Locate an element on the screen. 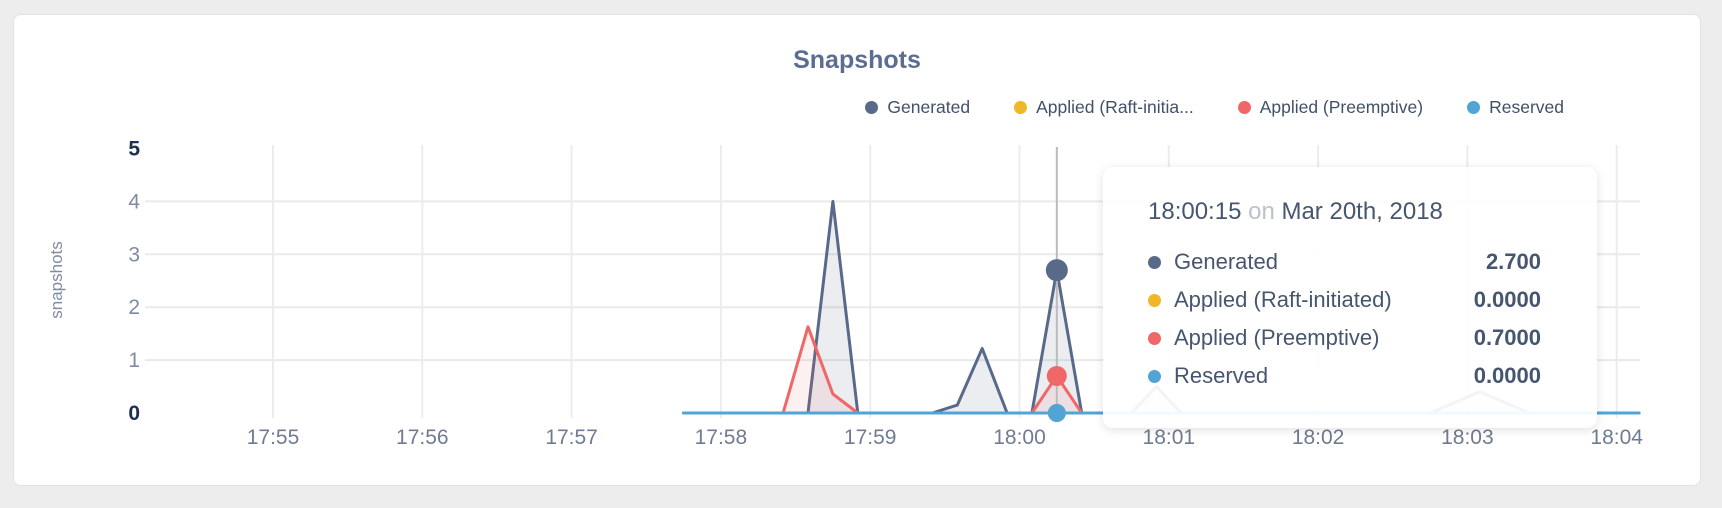  svg-text: 3 is located at coordinates (134, 254).